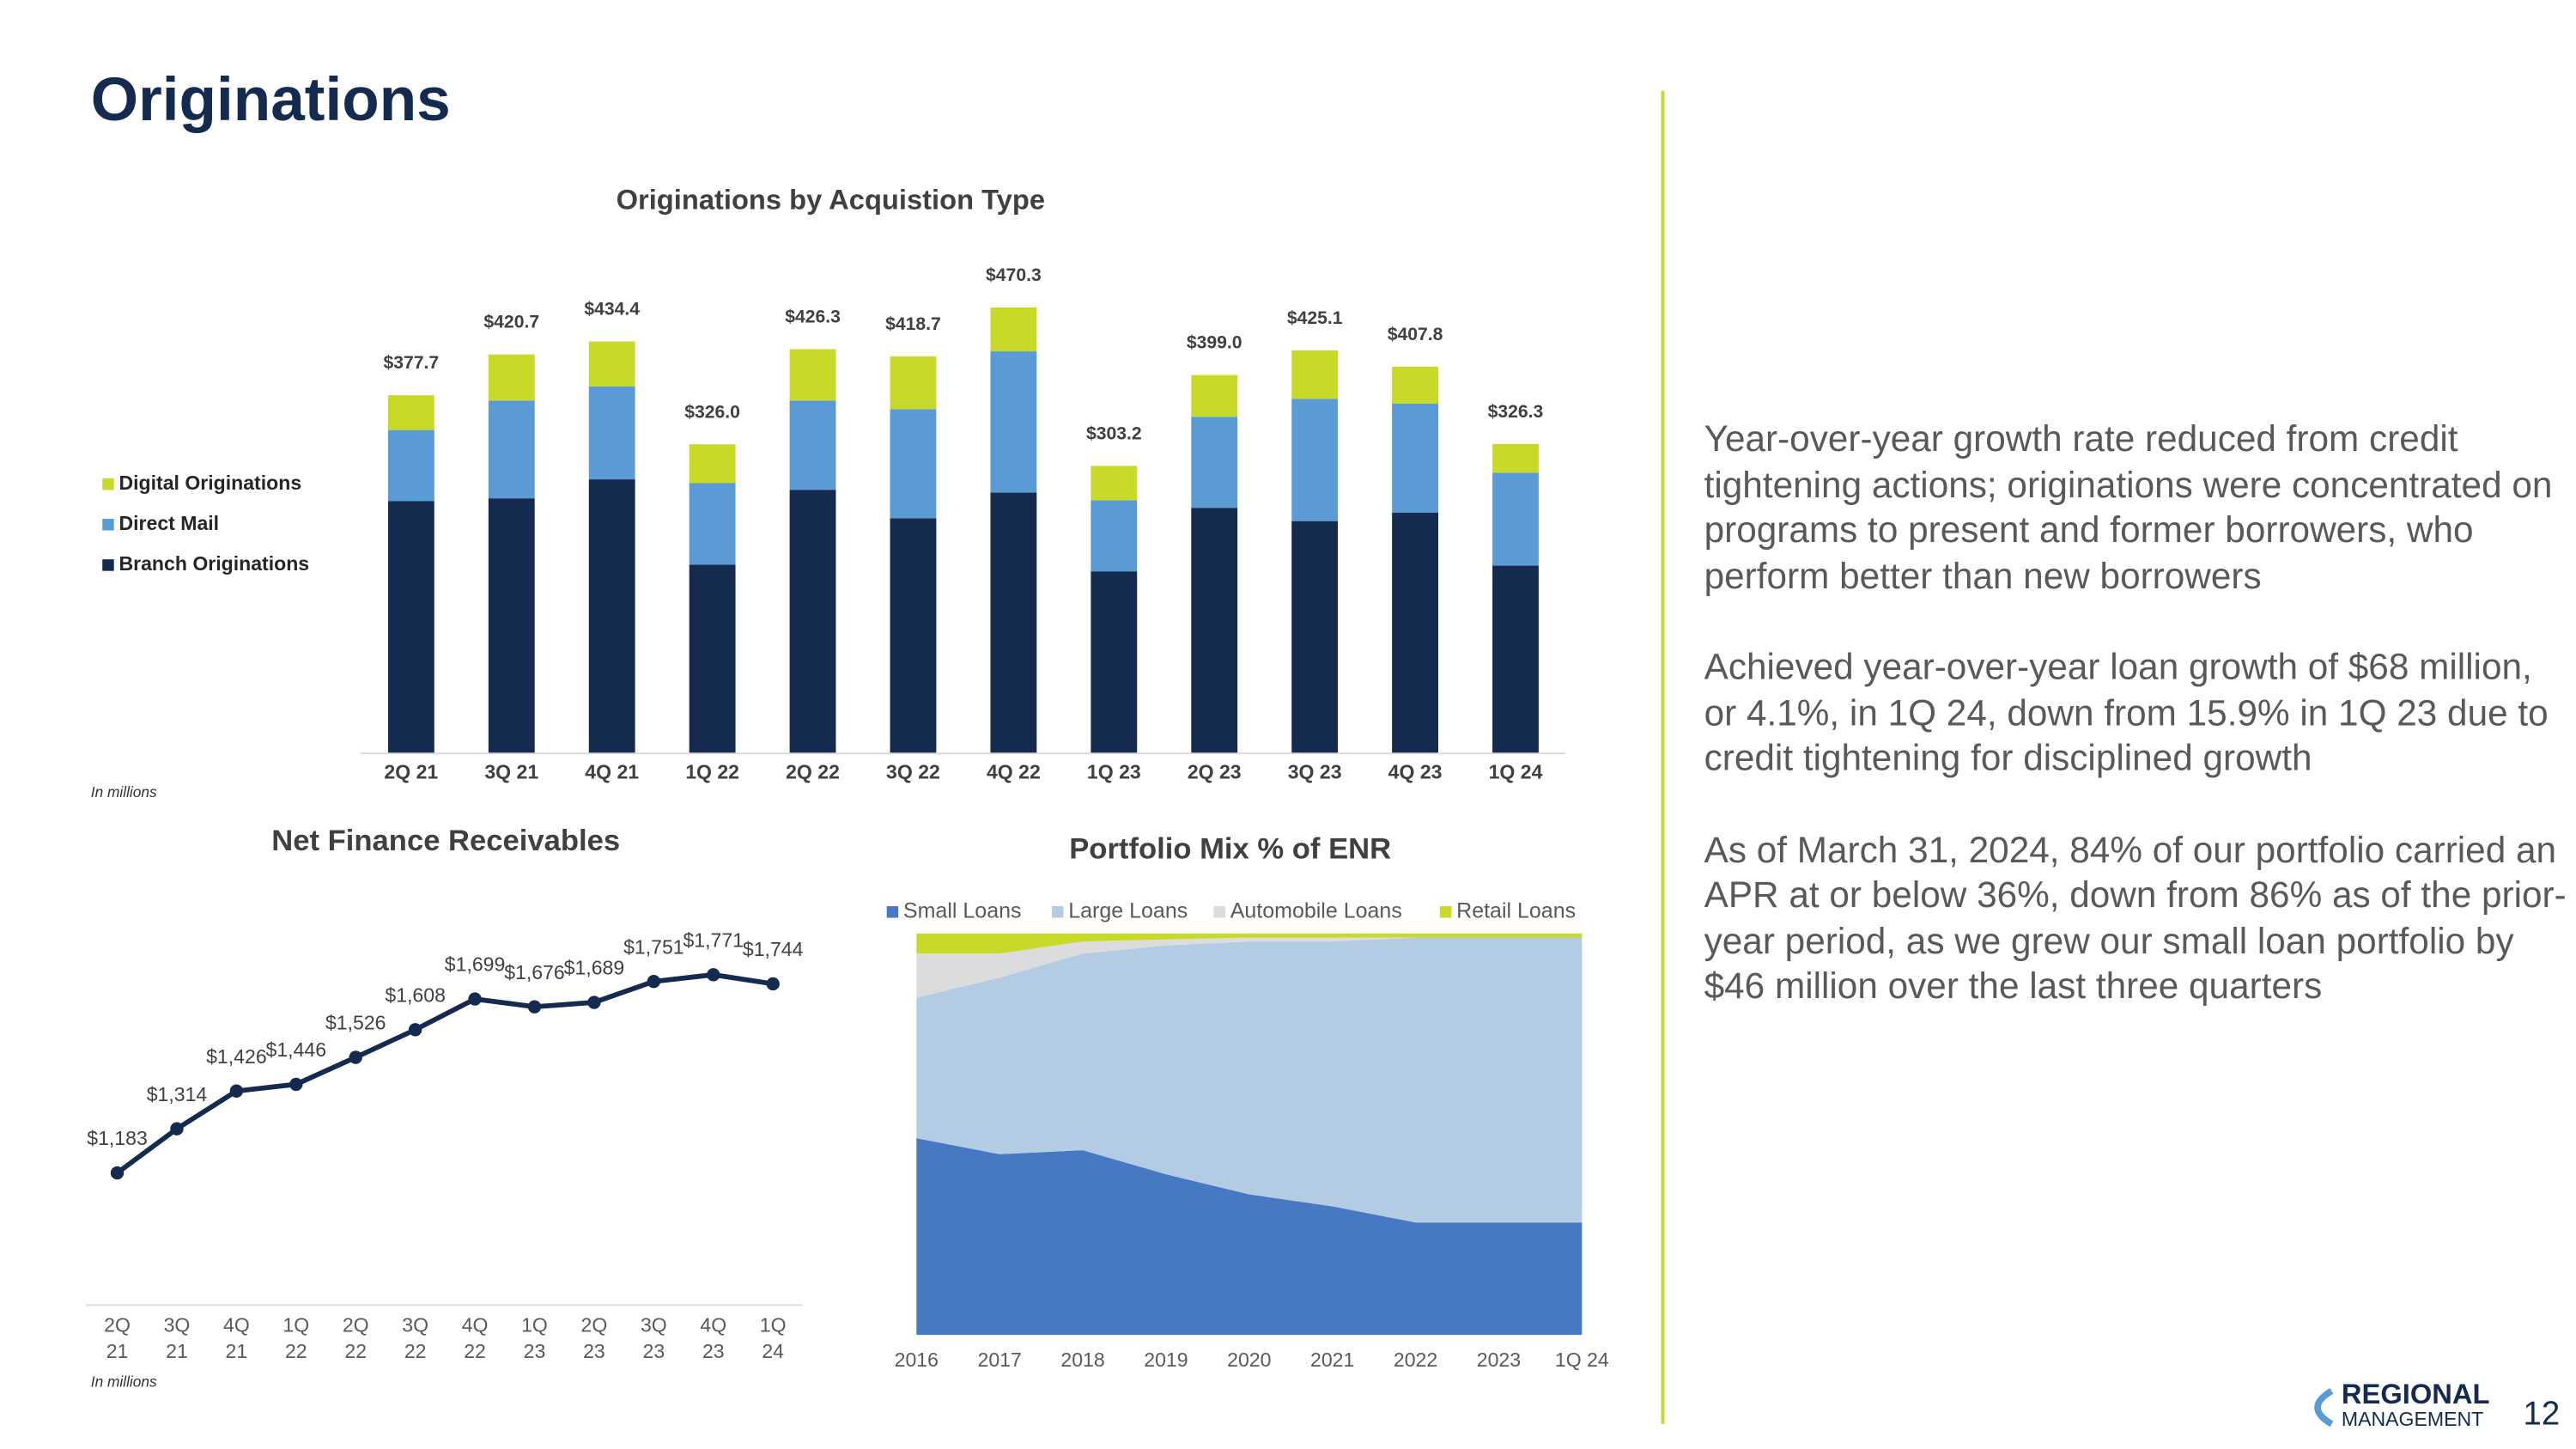 Image resolution: width=2576 pixels, height=1449 pixels. I want to click on legend-label: Direct Mail, so click(169, 523).